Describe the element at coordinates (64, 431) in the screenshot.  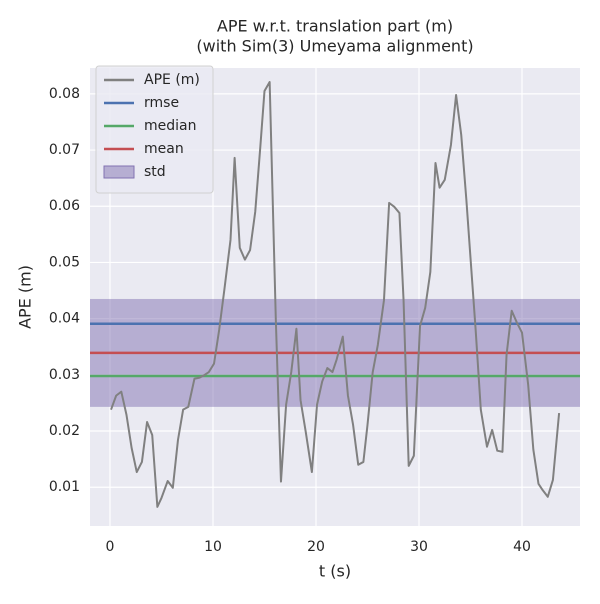
I see `y-tick-label: 0.02` at that location.